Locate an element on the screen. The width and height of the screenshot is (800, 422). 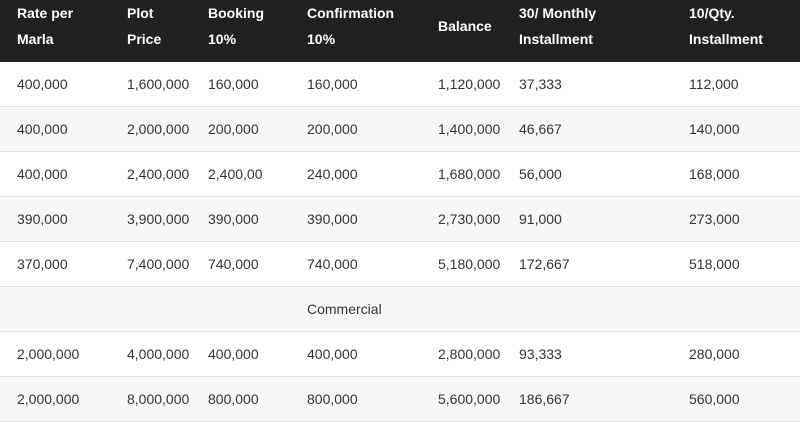
header-label: Confirmation is located at coordinates (351, 13).